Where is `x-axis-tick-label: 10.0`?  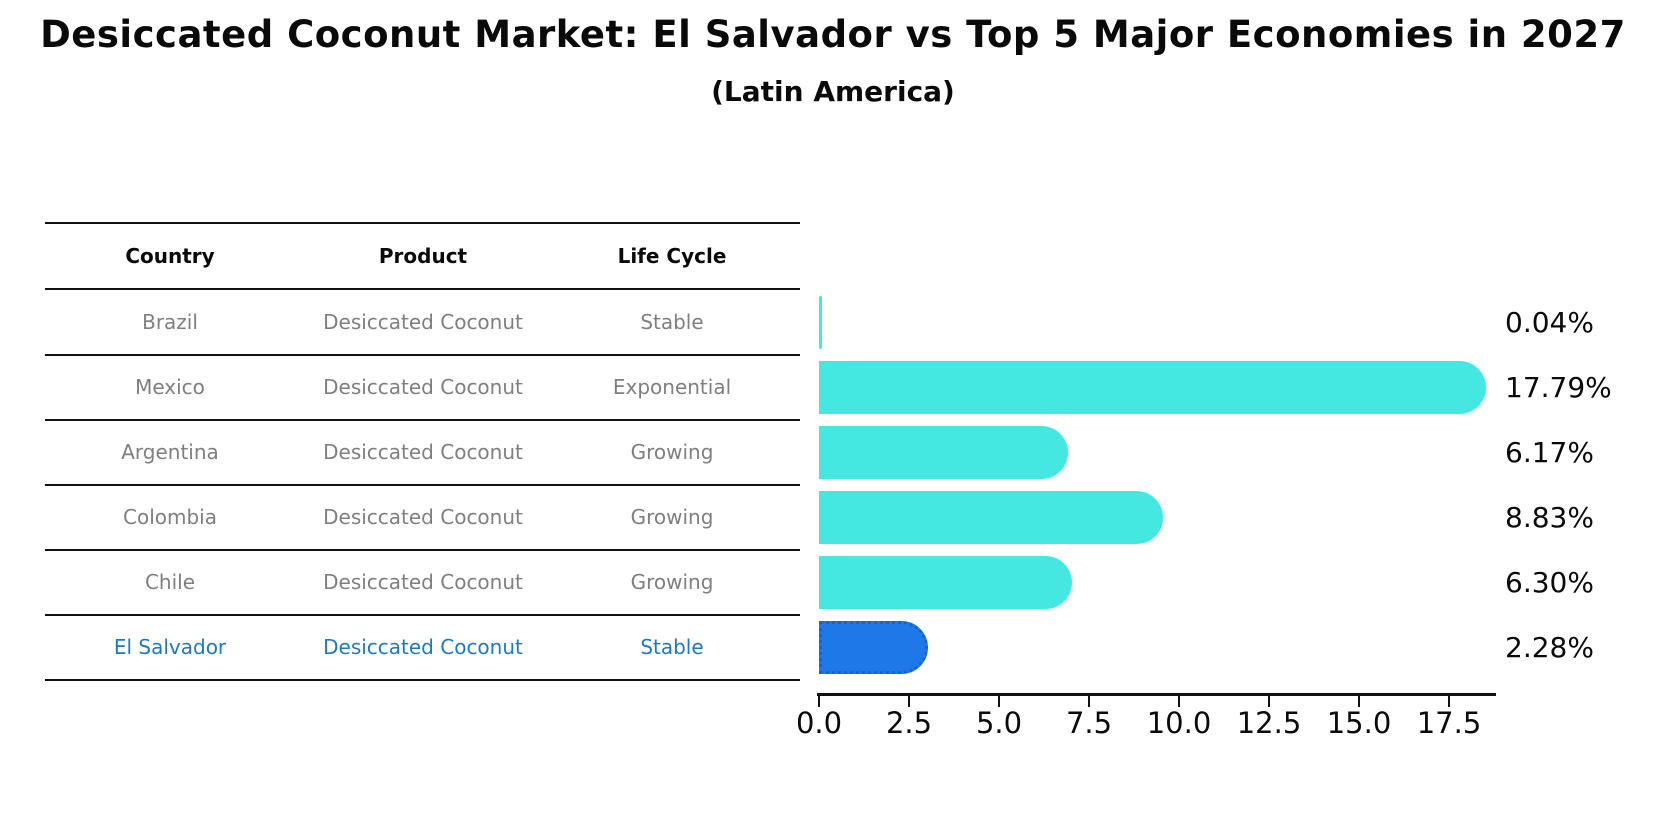
x-axis-tick-label: 10.0 is located at coordinates (1179, 723).